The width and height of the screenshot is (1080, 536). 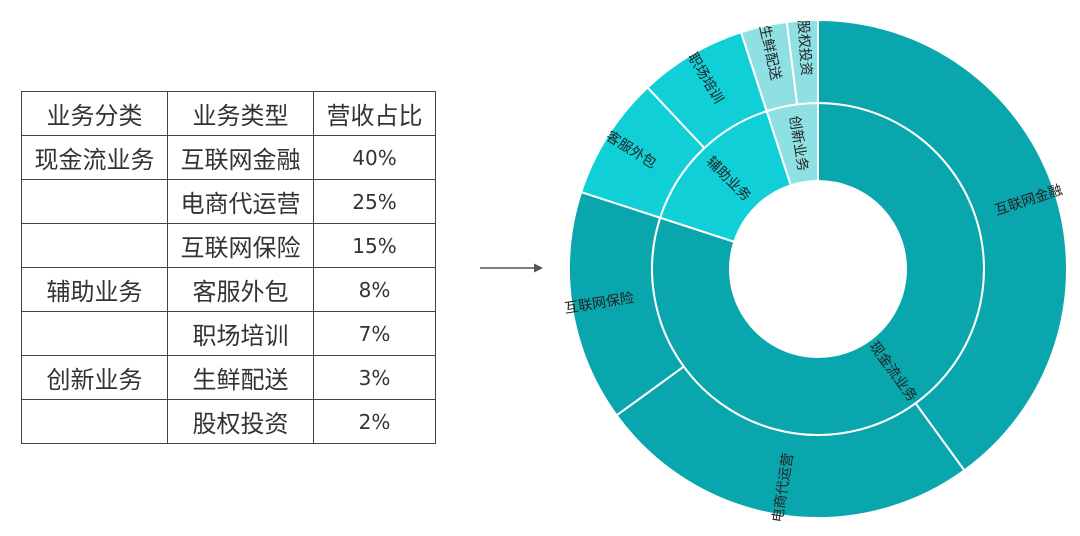 What do you see at coordinates (803, 47) in the screenshot?
I see `outer-label-6: 股权投资` at bounding box center [803, 47].